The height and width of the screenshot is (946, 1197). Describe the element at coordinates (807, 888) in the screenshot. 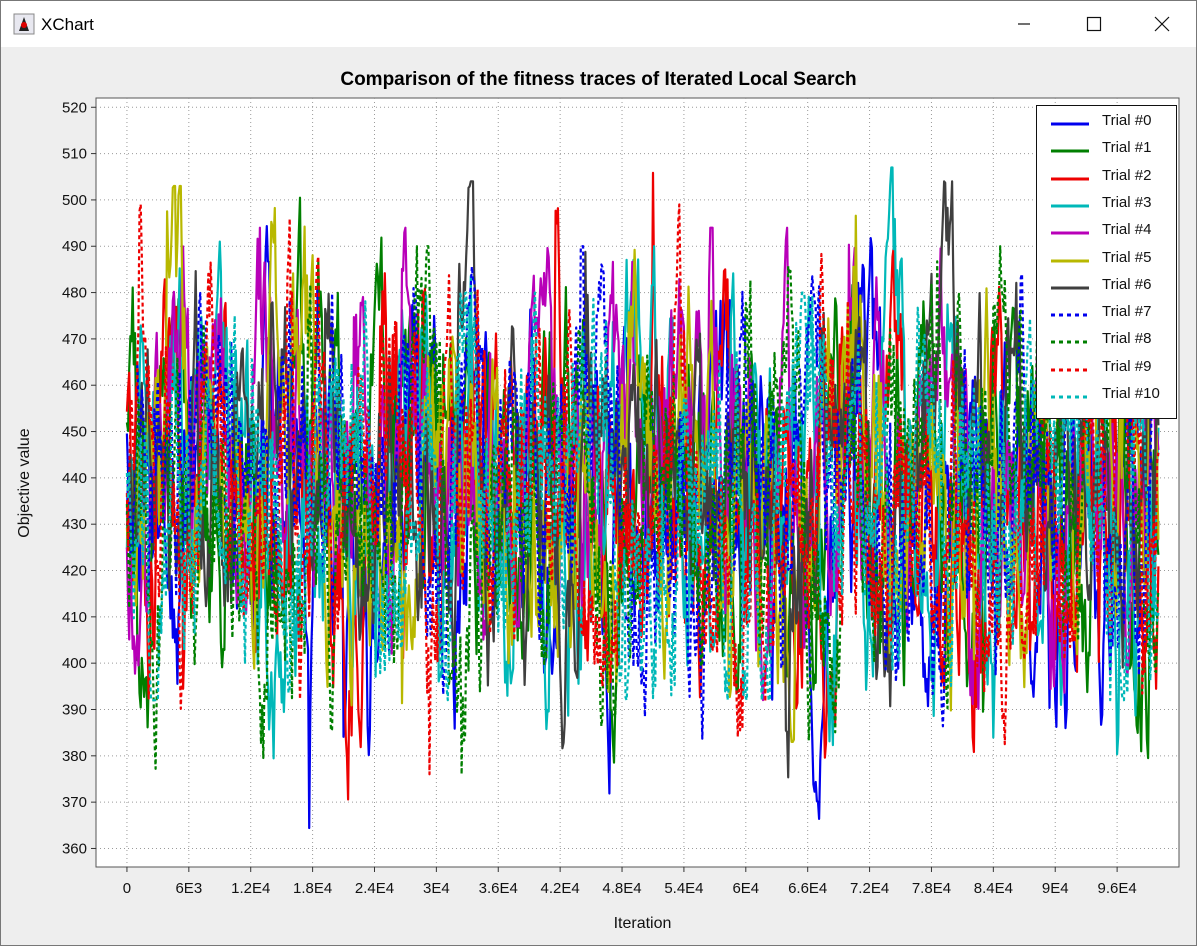

I see `x-tick-label: 6.6E4` at that location.